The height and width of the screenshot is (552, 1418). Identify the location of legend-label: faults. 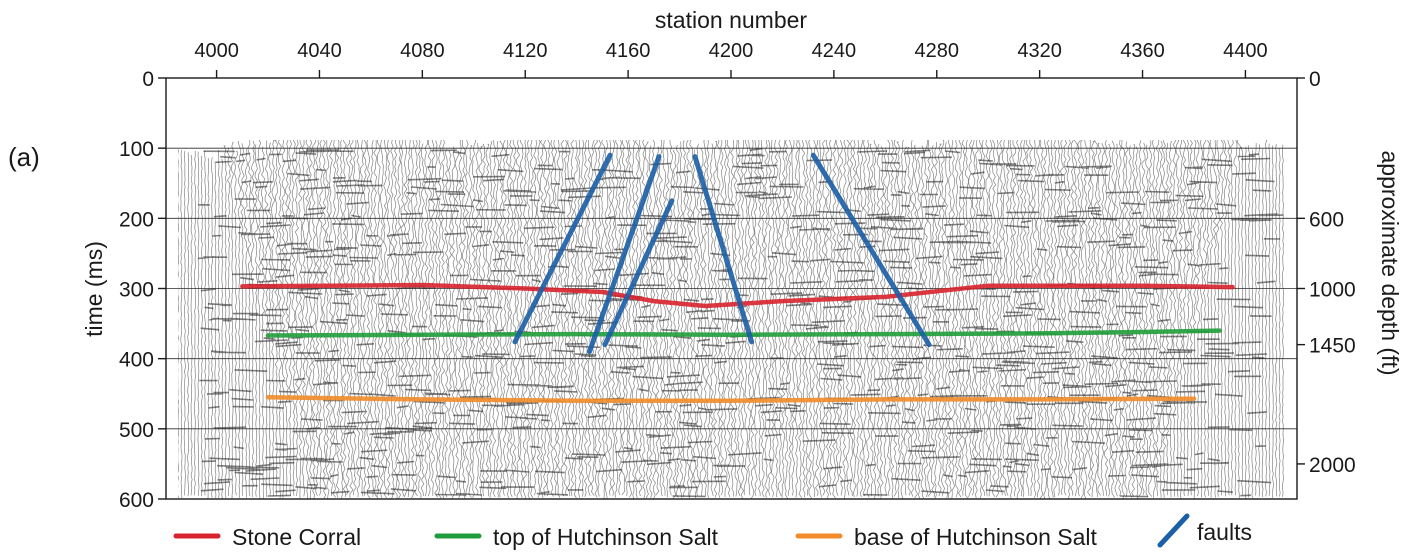
(1224, 532).